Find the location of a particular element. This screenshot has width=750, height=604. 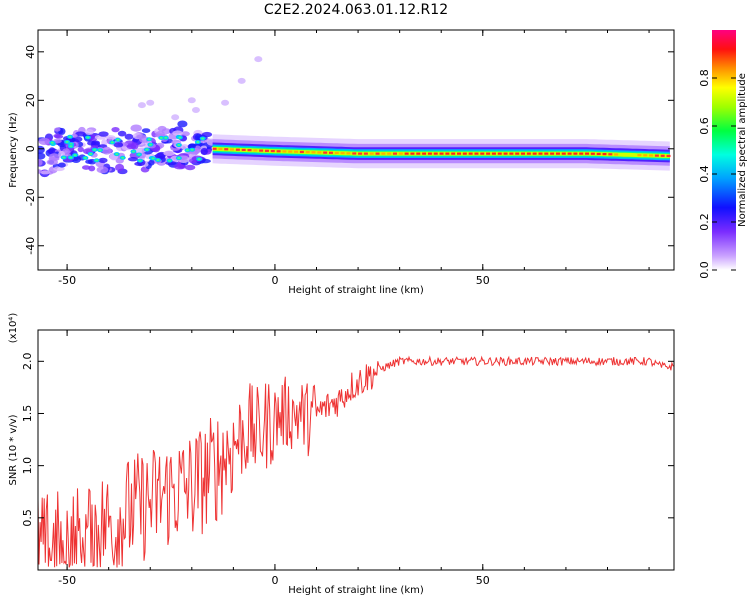

snr-multiplier: (x10⁴) is located at coordinates (13, 328).